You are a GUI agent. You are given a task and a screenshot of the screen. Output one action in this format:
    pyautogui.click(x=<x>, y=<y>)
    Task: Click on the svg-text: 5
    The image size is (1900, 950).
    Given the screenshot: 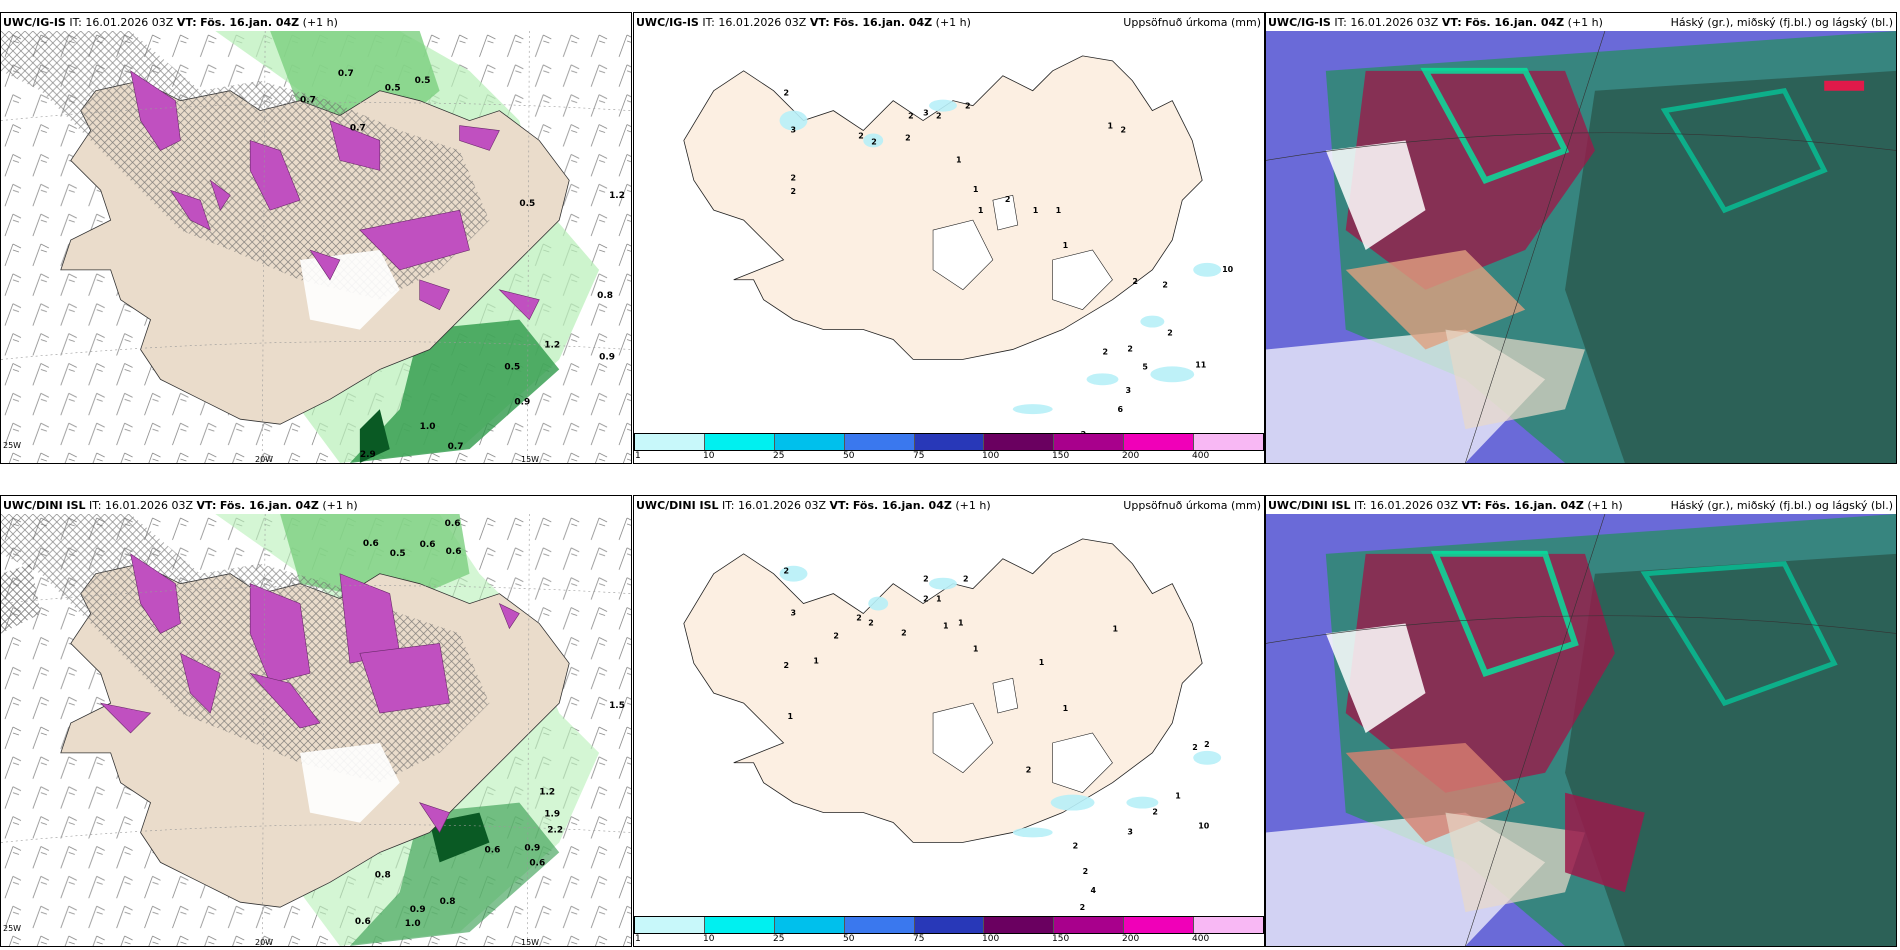 What is the action you would take?
    pyautogui.click(x=1145, y=366)
    